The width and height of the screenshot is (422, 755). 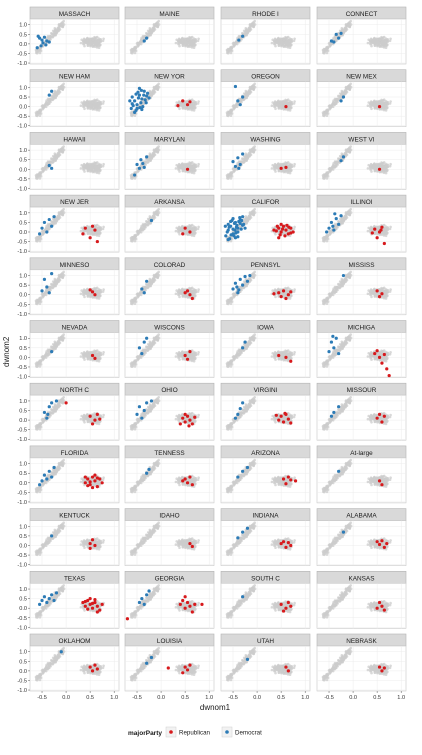 What do you see at coordinates (265, 77) in the screenshot?
I see `facet-label: OREGON` at bounding box center [265, 77].